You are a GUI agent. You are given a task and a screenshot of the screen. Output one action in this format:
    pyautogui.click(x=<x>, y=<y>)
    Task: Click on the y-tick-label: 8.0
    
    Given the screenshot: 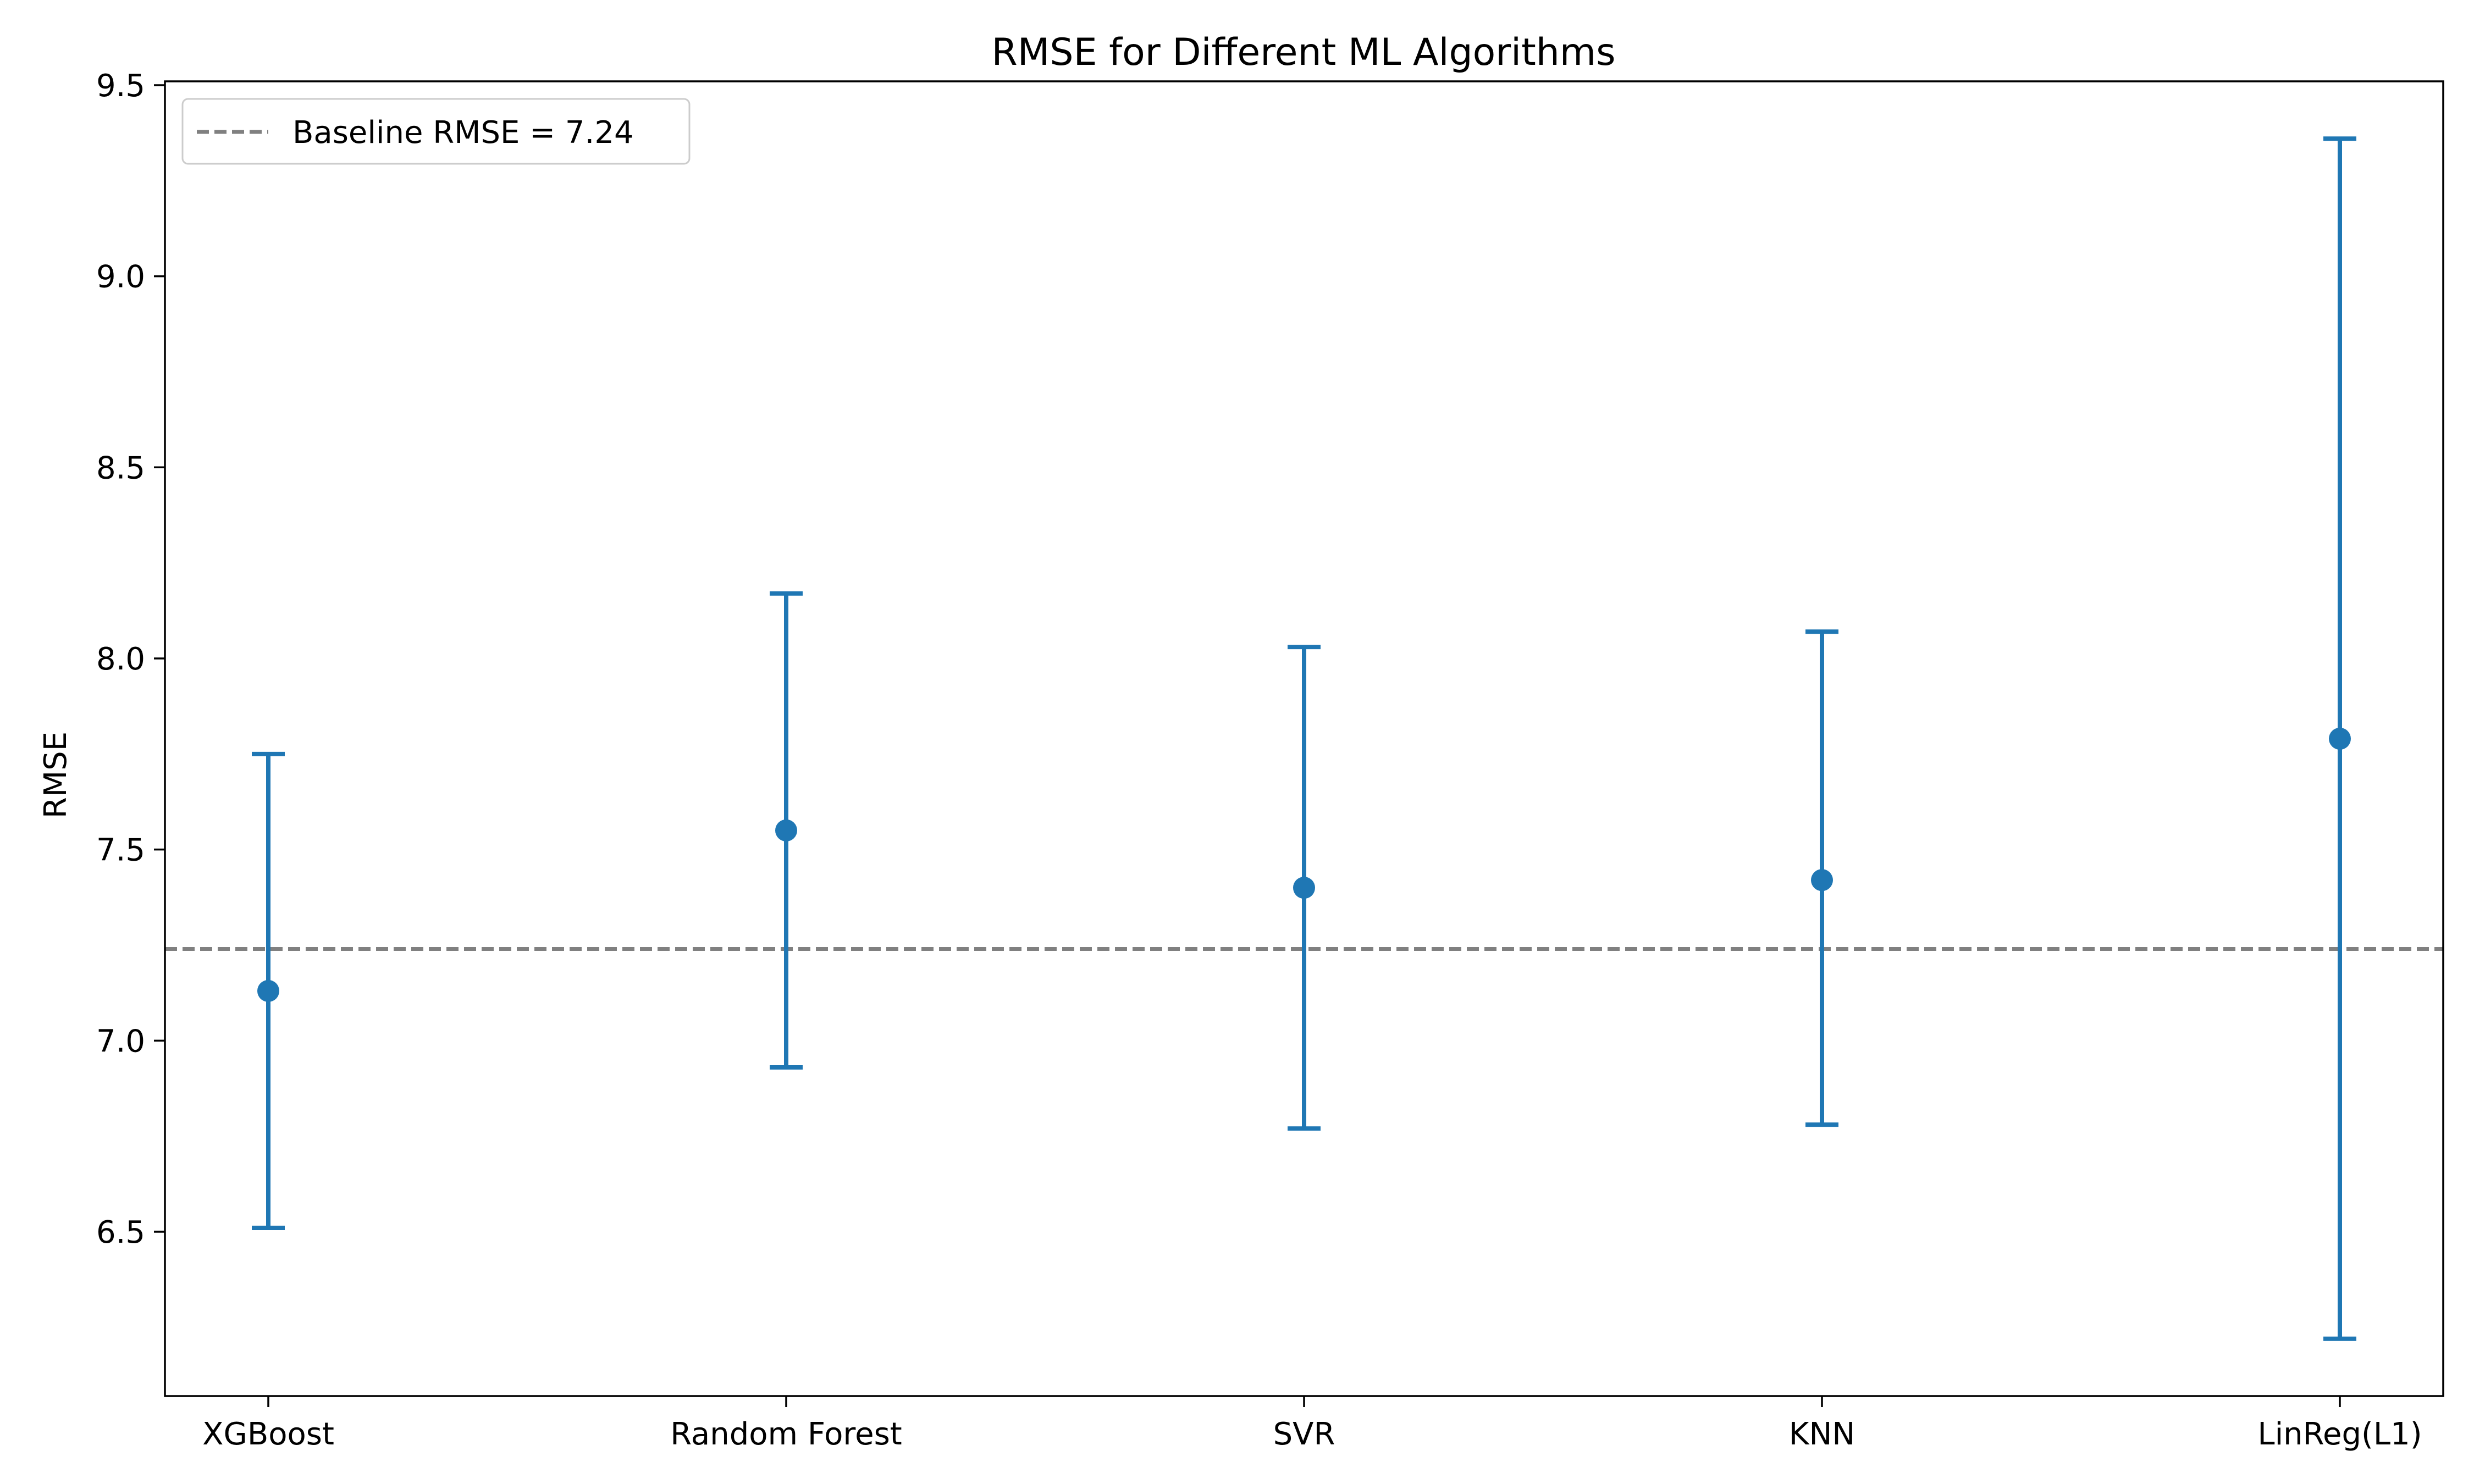 What is the action you would take?
    pyautogui.click(x=120, y=659)
    